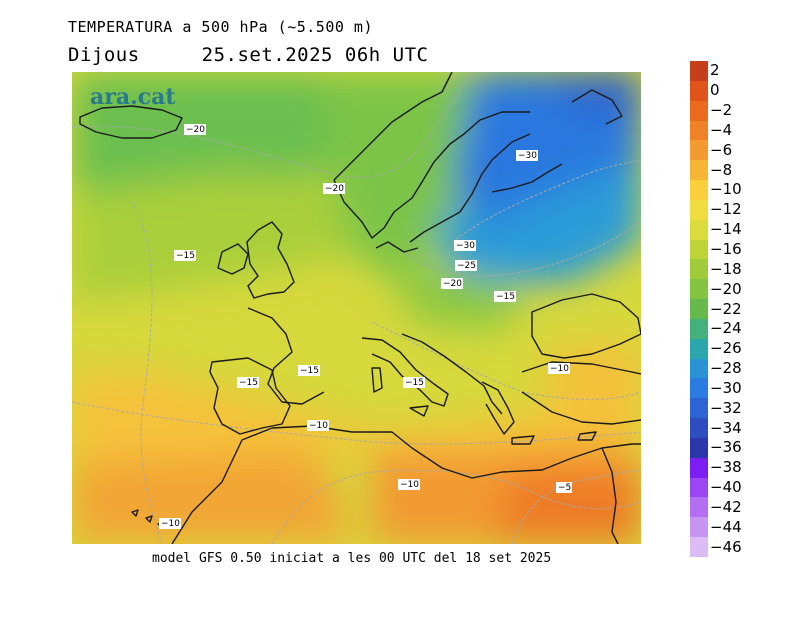 The width and height of the screenshot is (800, 617). Describe the element at coordinates (721, 110) in the screenshot. I see `legend-value: −2` at that location.